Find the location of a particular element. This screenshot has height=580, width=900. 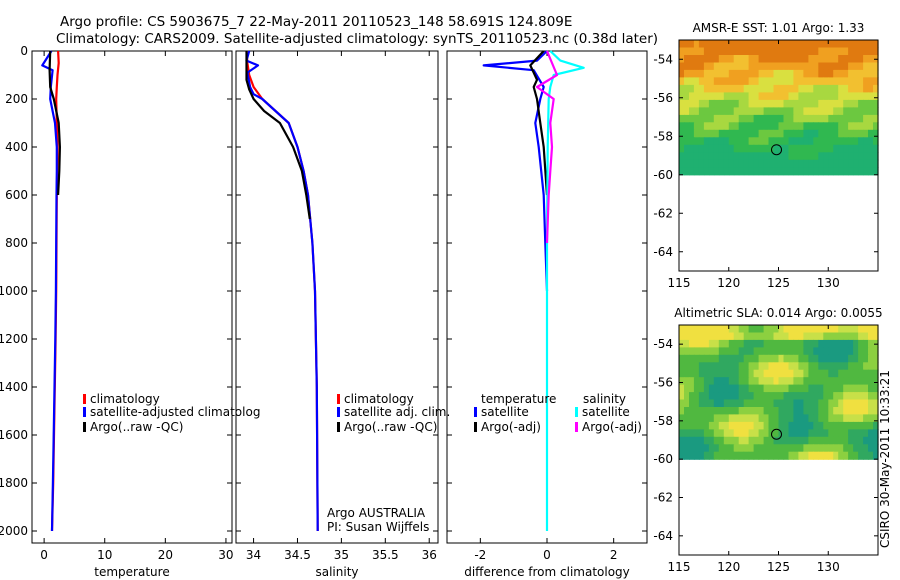

legend-swatch is located at coordinates (338, 427).